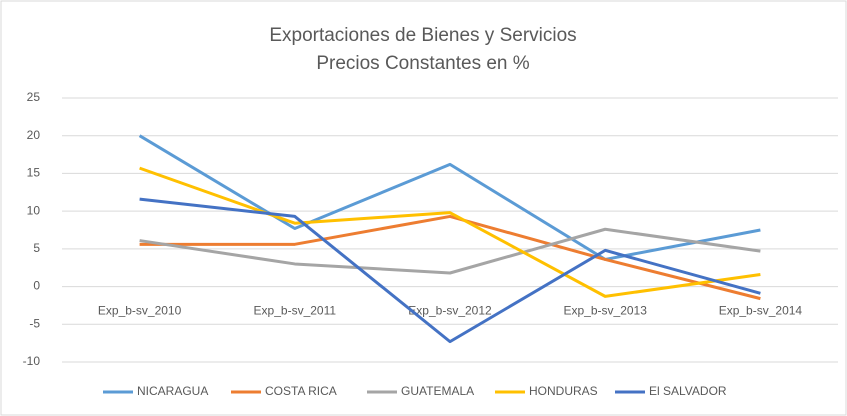 The image size is (847, 416). I want to click on y-tick-label: -5, so click(34, 323).